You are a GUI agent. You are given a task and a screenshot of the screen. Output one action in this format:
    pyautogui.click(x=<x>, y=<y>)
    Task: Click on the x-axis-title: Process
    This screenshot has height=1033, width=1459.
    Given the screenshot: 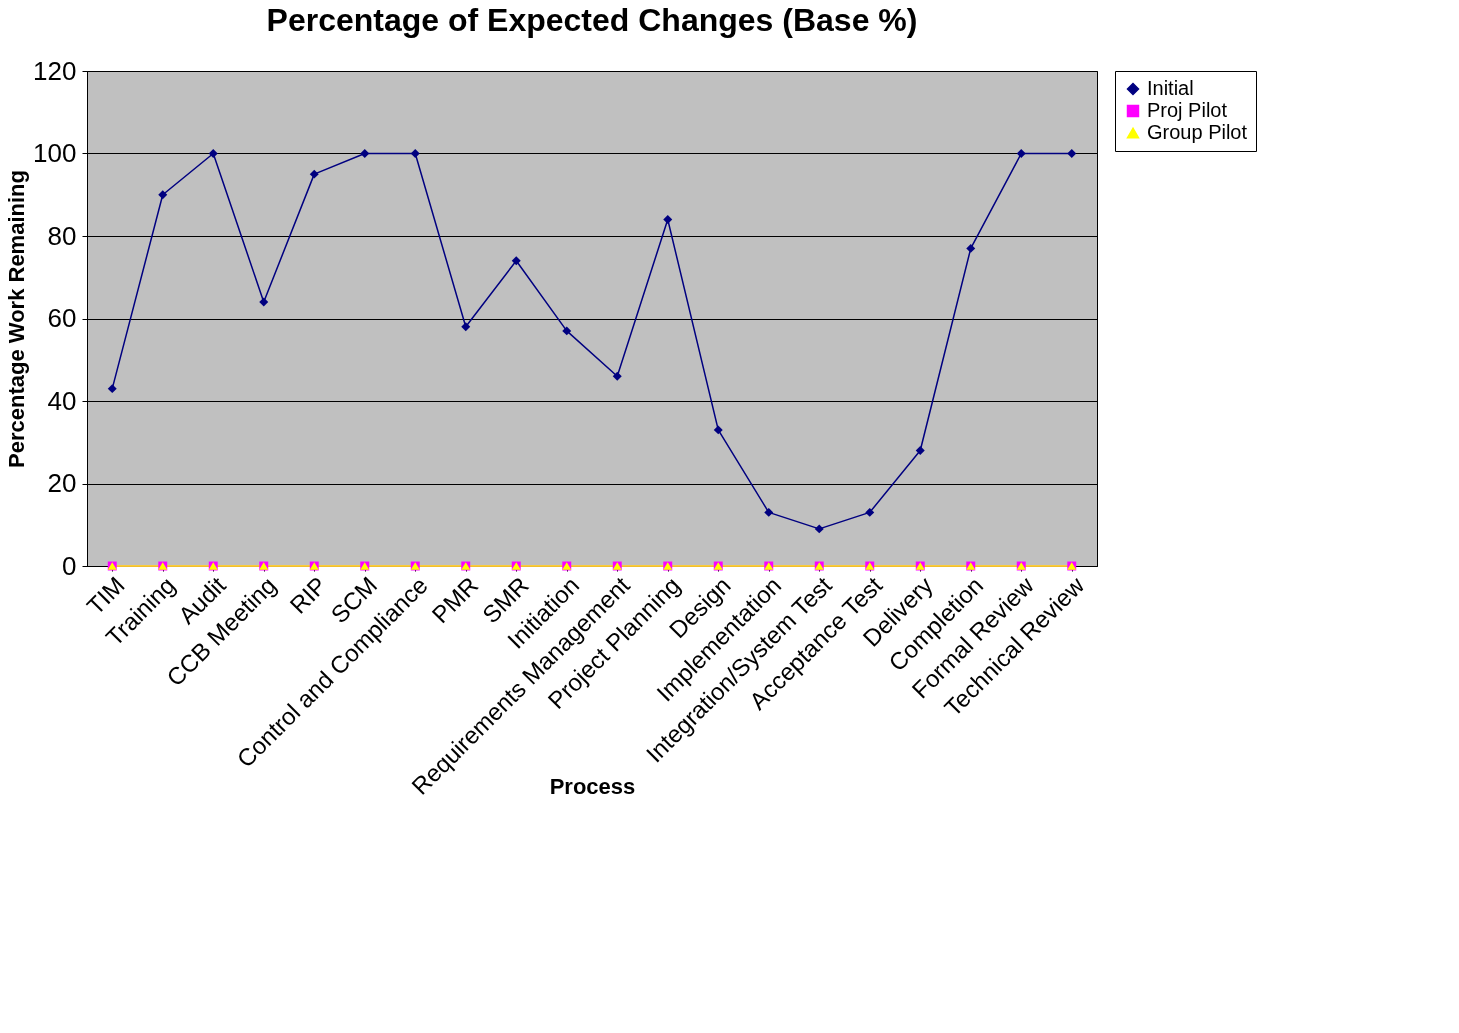 What is the action you would take?
    pyautogui.click(x=592, y=786)
    